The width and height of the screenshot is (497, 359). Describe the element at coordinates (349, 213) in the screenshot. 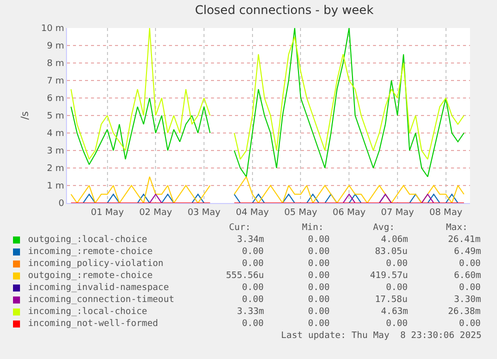

I see `x-tick-label: 06 May` at that location.